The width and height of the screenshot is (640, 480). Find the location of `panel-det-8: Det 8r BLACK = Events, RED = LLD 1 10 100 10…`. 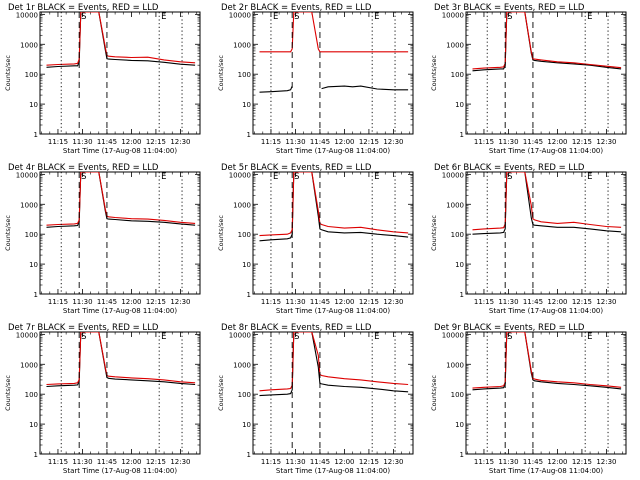

panel-det-8: Det 8r BLACK = Events, RED = LLD 1 10 100 10… is located at coordinates (315, 399).